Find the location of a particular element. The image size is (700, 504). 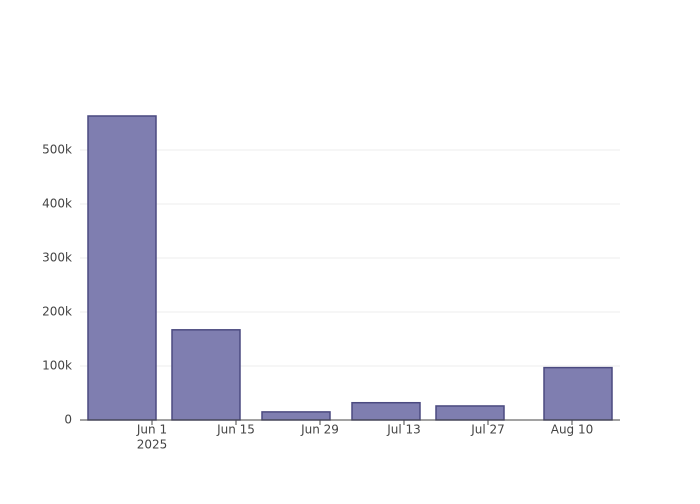

y-tick-label: 0 is located at coordinates (68, 420).